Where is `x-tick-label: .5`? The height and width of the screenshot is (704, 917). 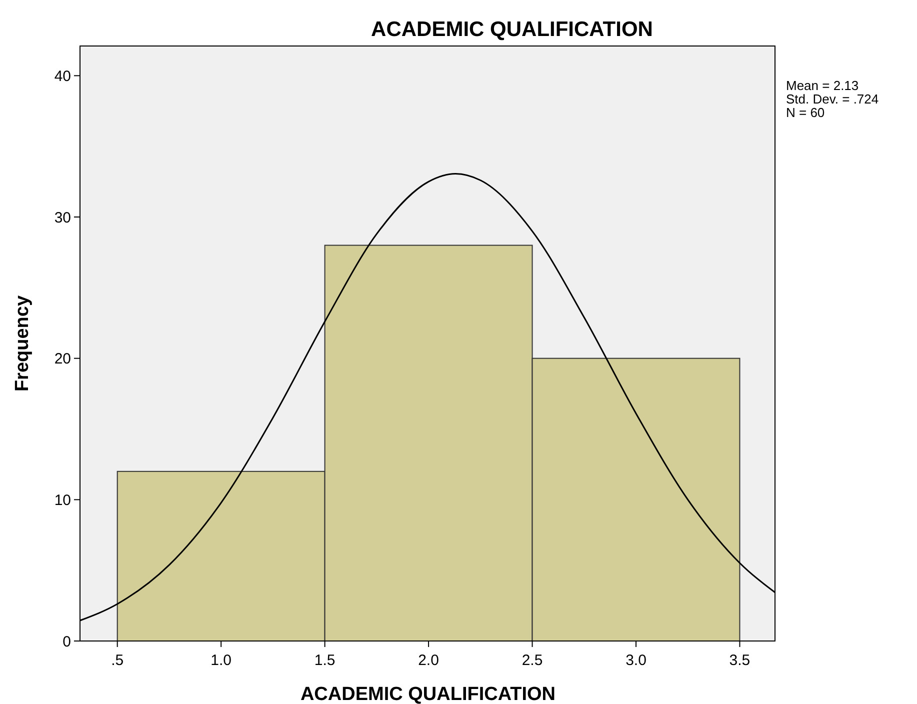
x-tick-label: .5 is located at coordinates (117, 660).